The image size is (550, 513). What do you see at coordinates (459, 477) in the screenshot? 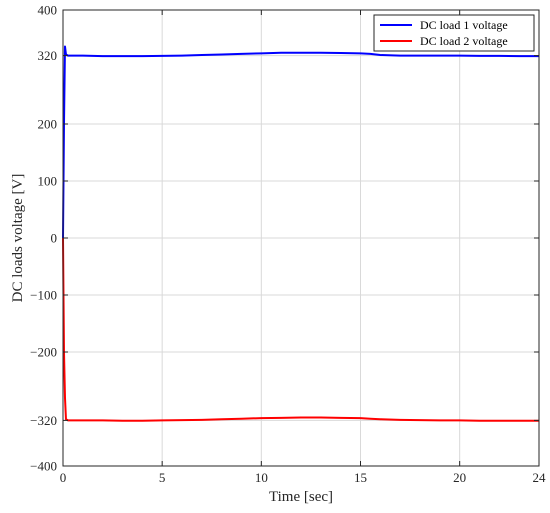
I see `x-tick-label: 20` at bounding box center [459, 477].